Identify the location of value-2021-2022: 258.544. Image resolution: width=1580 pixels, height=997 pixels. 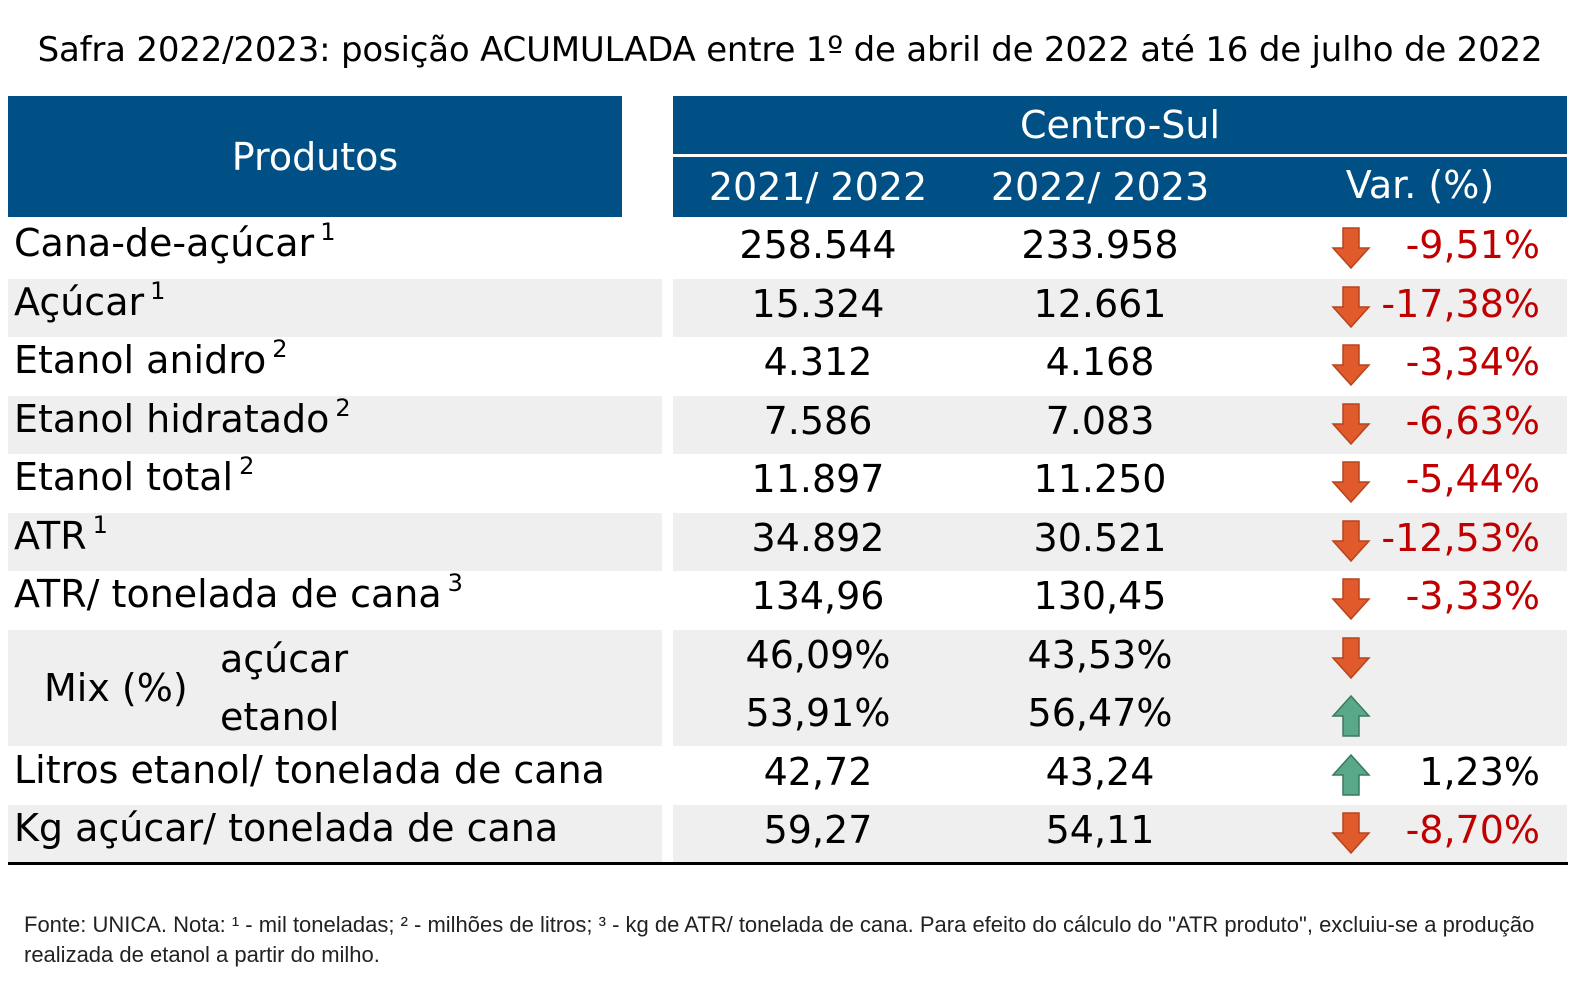
(818, 245).